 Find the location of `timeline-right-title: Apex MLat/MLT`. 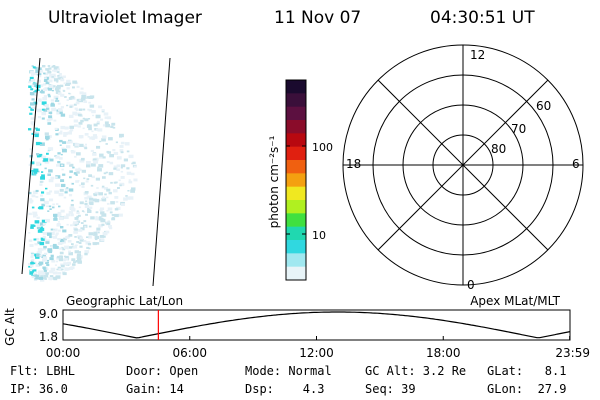

timeline-right-title: Apex MLat/MLT is located at coordinates (515, 301).